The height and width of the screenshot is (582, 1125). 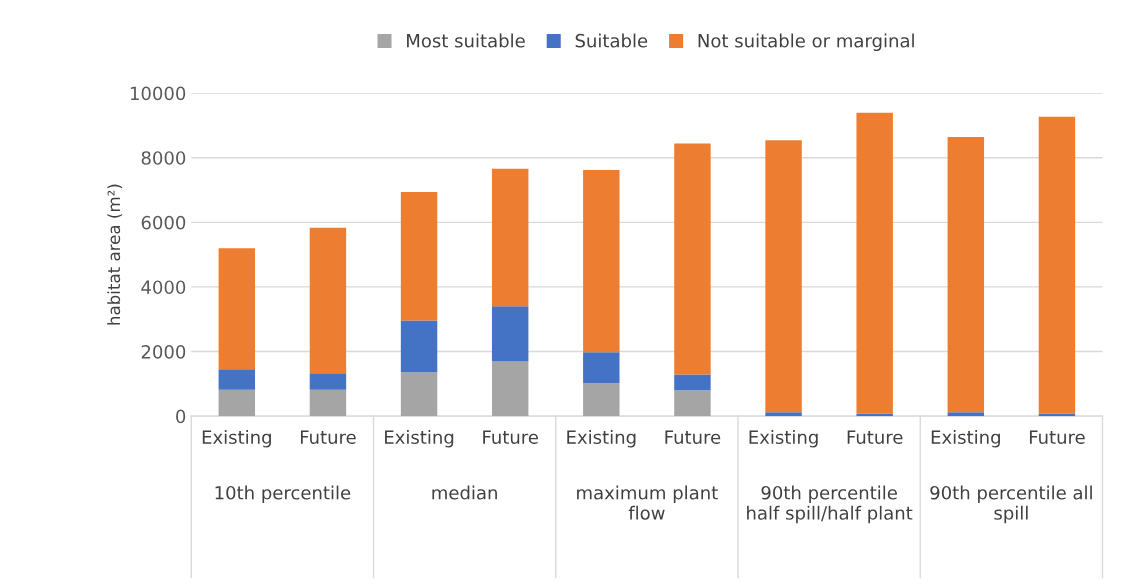 What do you see at coordinates (1011, 504) in the screenshot?
I see `text: 90th percentile all spill` at bounding box center [1011, 504].